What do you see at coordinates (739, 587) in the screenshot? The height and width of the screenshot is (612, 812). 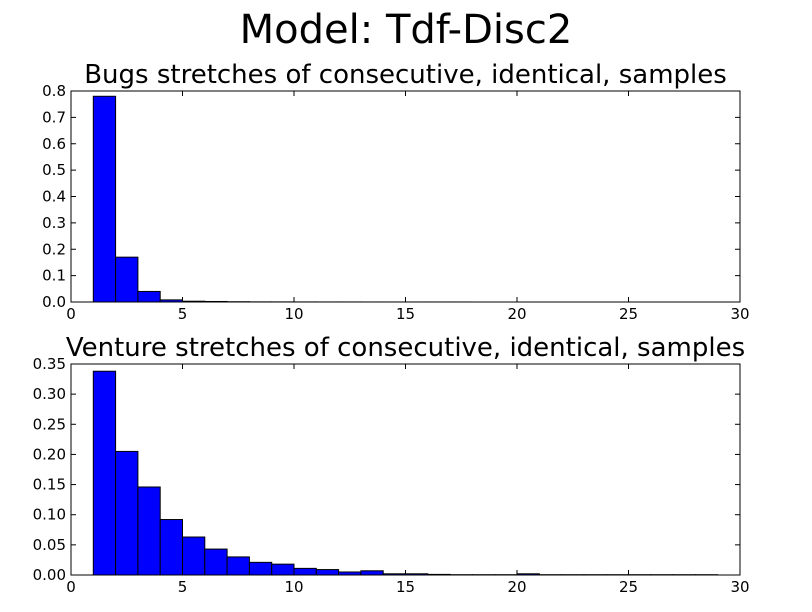 I see `venture-xtick-label: 30` at bounding box center [739, 587].